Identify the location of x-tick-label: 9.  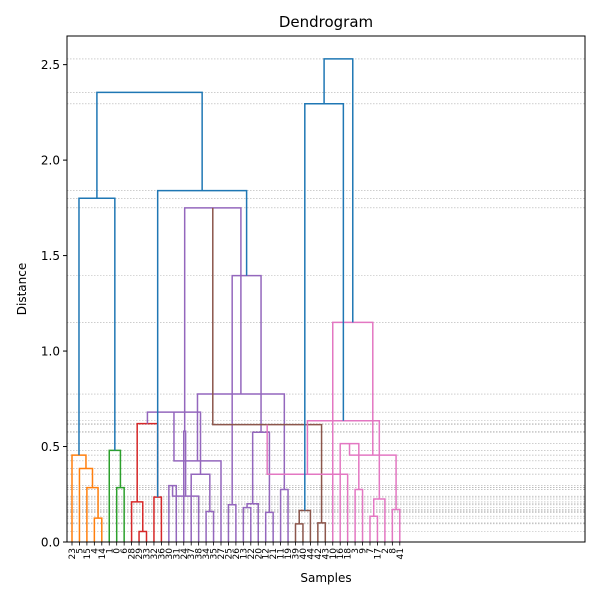
(364, 551).